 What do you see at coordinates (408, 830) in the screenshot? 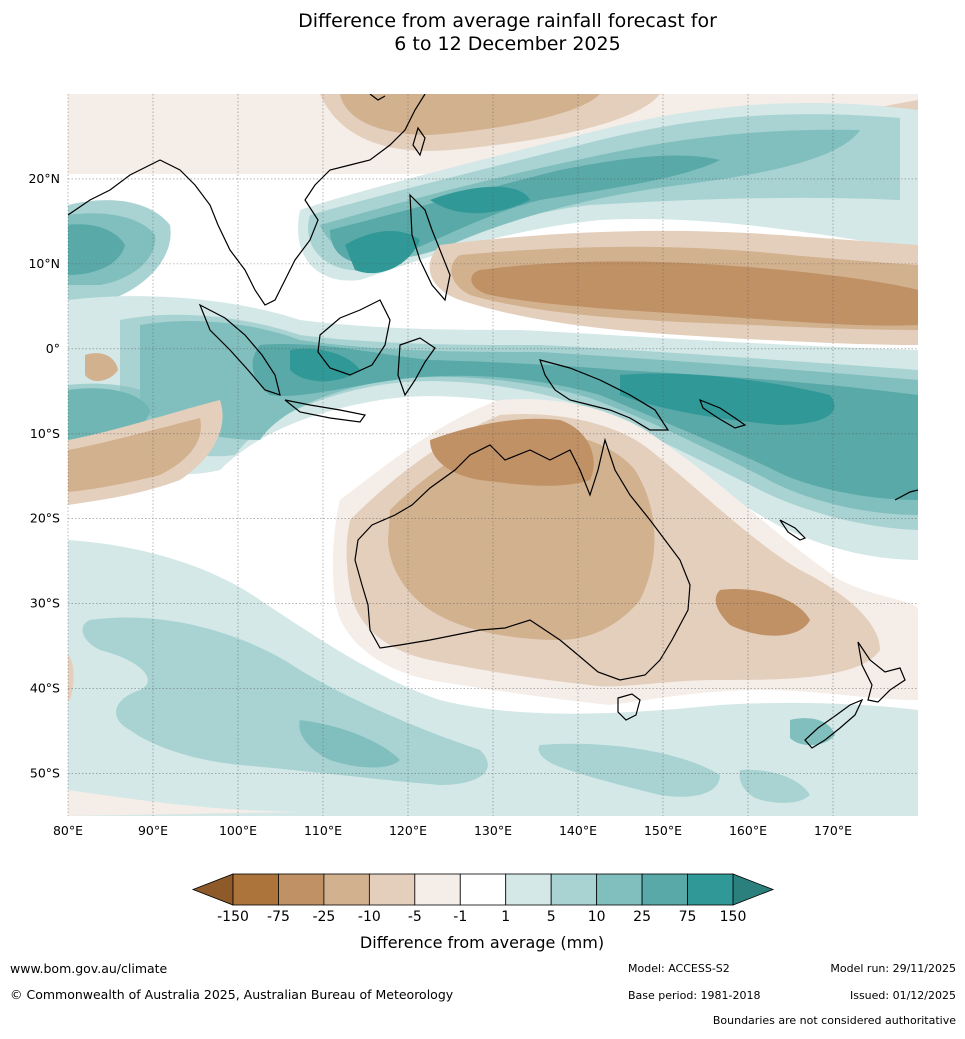
I see `lon-tick-label: 120°E` at bounding box center [408, 830].